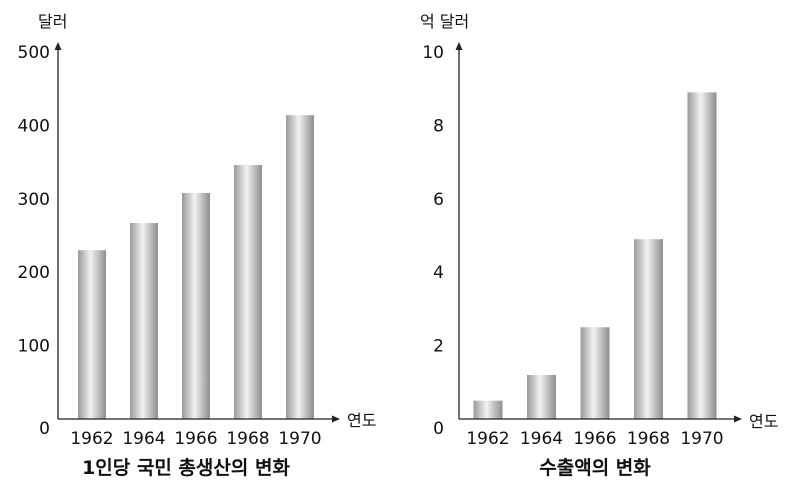 This screenshot has width=800, height=488. I want to click on y-tick-label: 200, so click(34, 273).